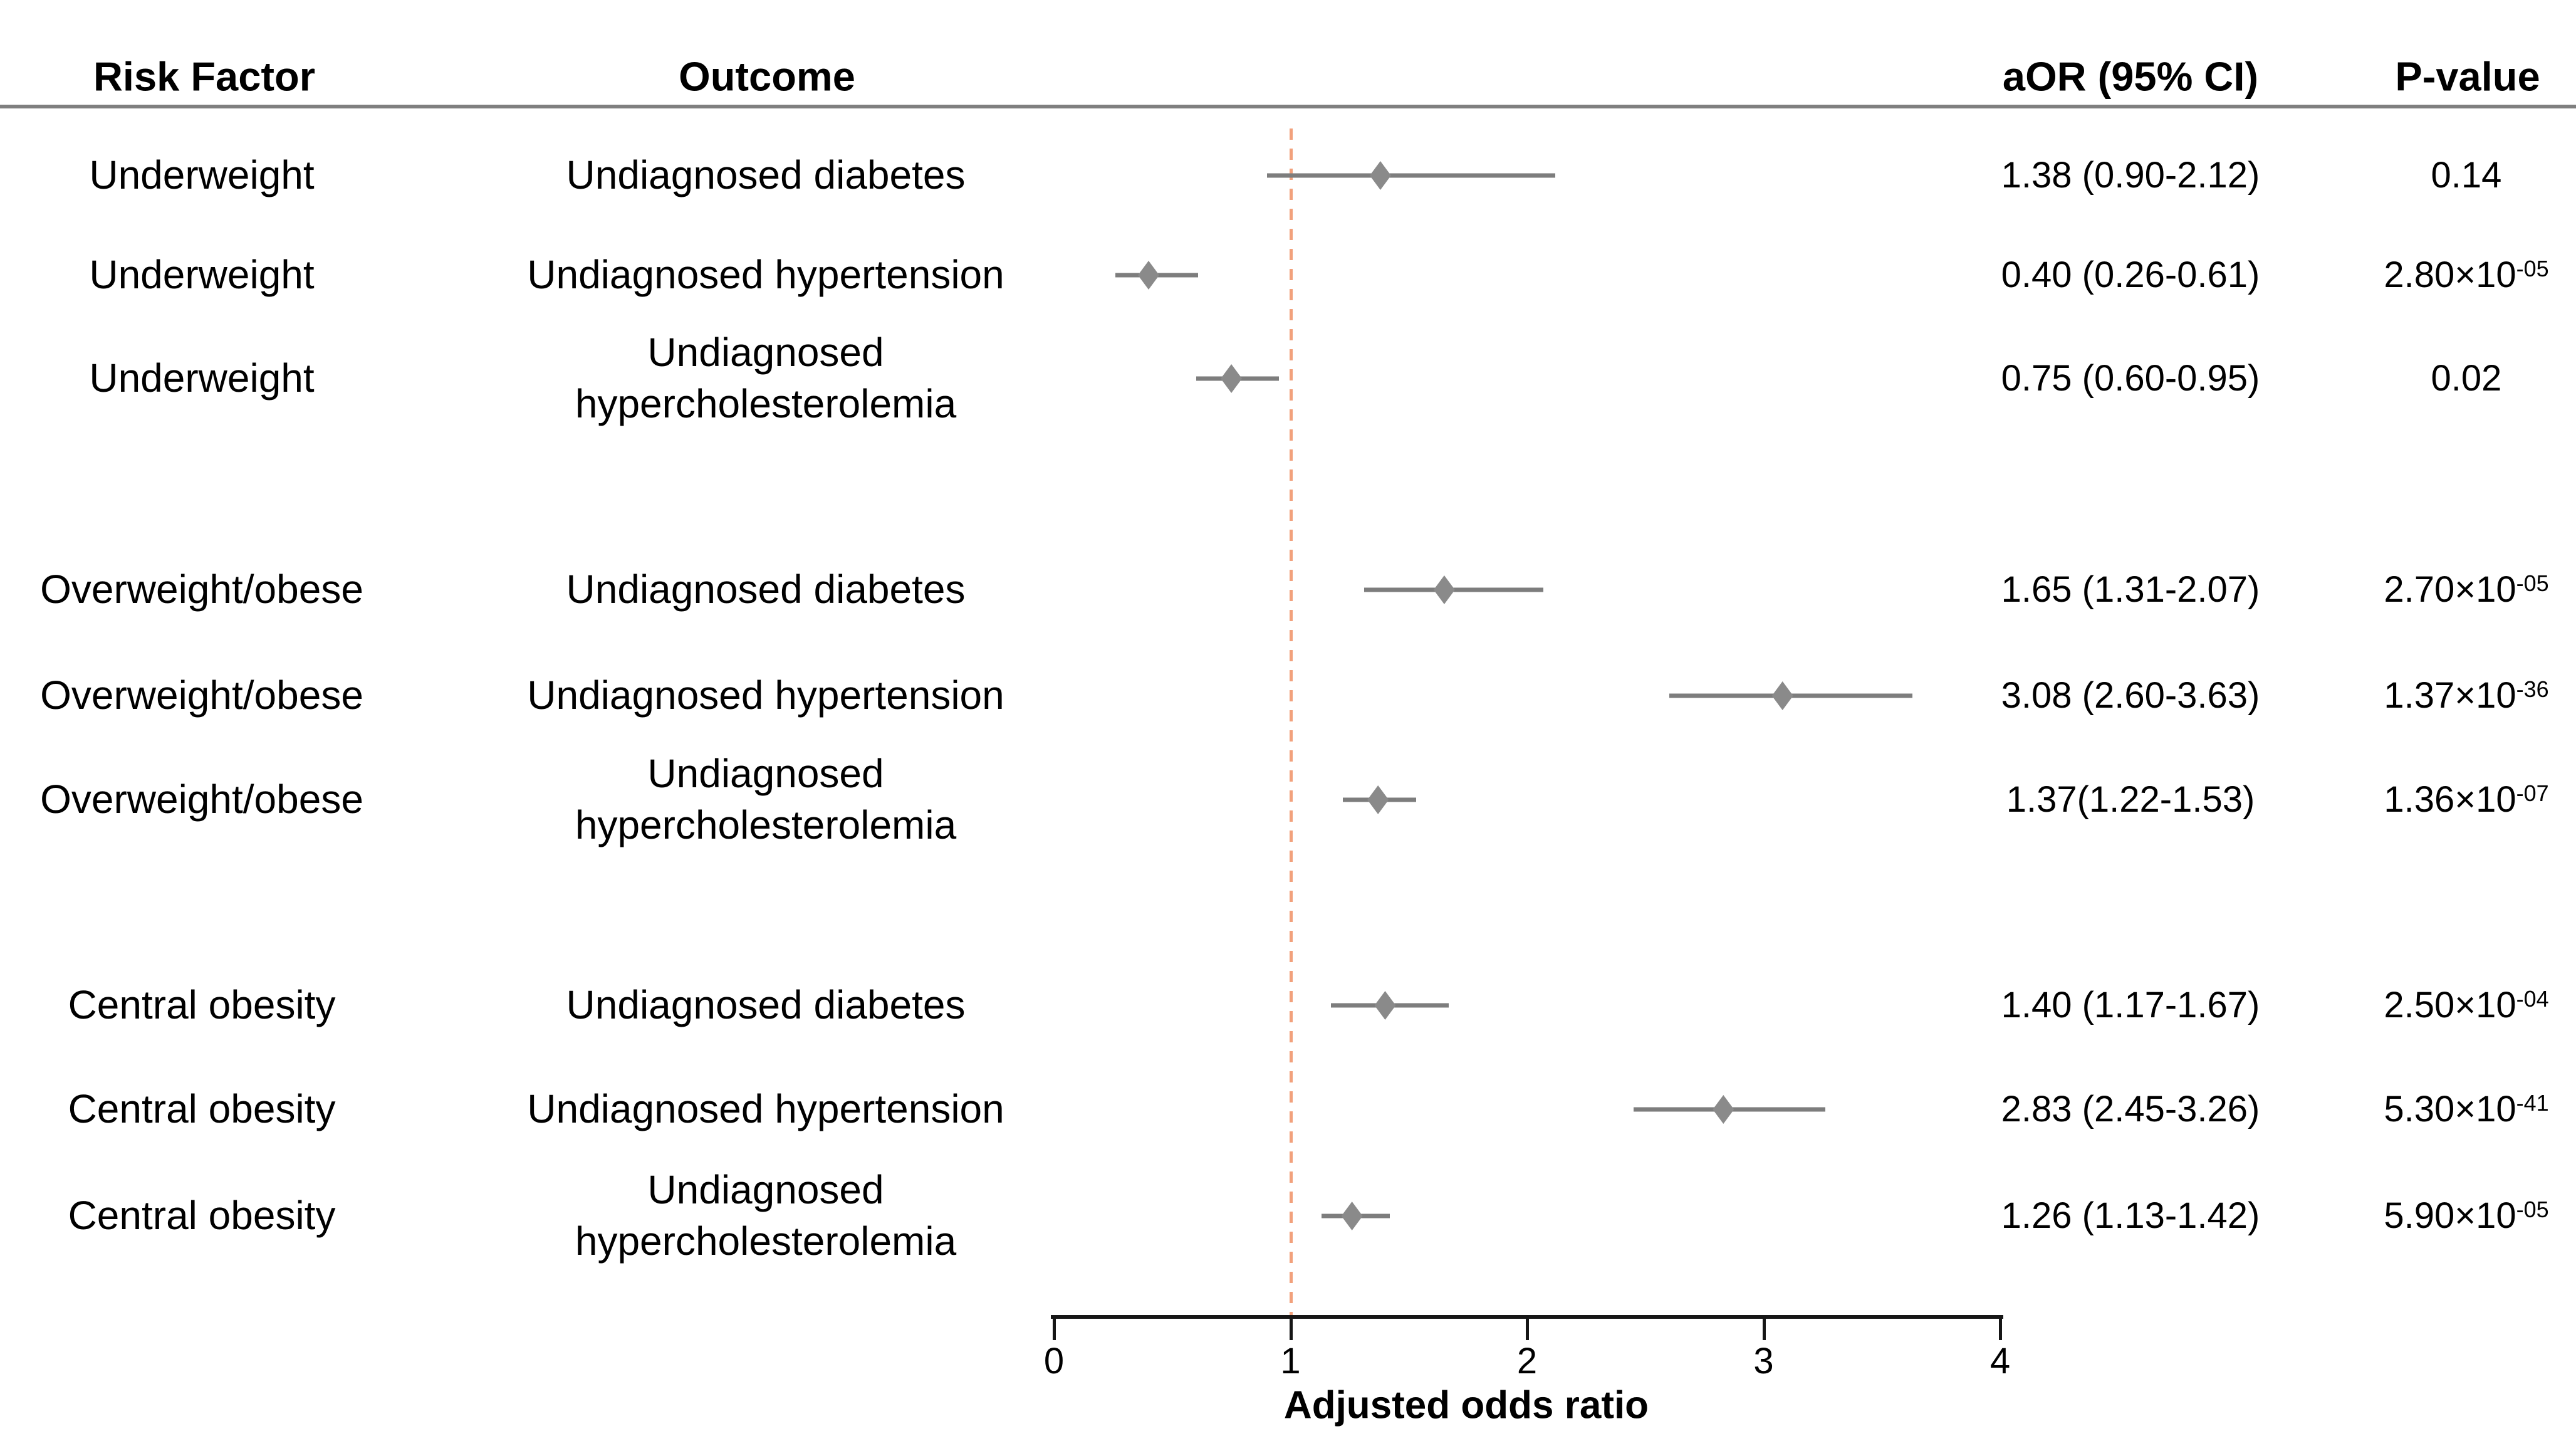 The width and height of the screenshot is (2576, 1436). I want to click on p-value: 5.90×10-05, so click(2466, 1216).